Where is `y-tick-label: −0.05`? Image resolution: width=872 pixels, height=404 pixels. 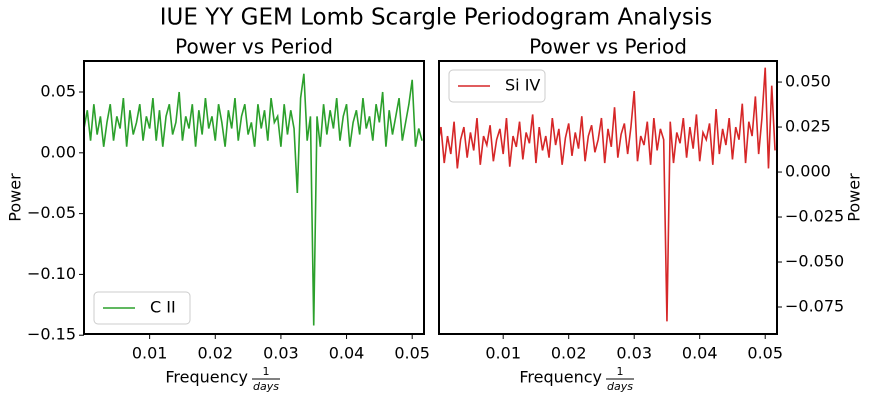
y-tick-label: −0.05 is located at coordinates (51, 212).